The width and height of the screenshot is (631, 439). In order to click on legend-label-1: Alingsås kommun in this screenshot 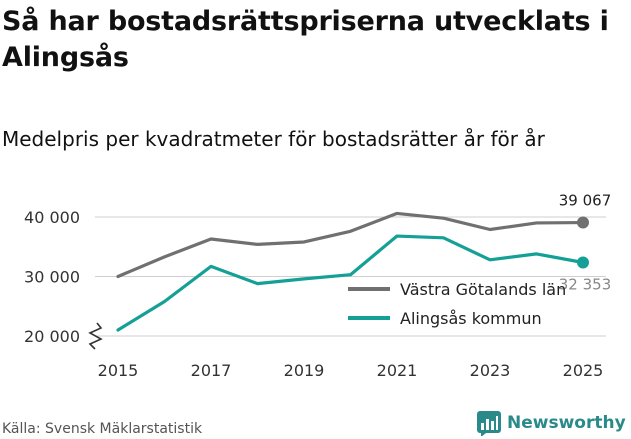, I will do `click(471, 318)`.